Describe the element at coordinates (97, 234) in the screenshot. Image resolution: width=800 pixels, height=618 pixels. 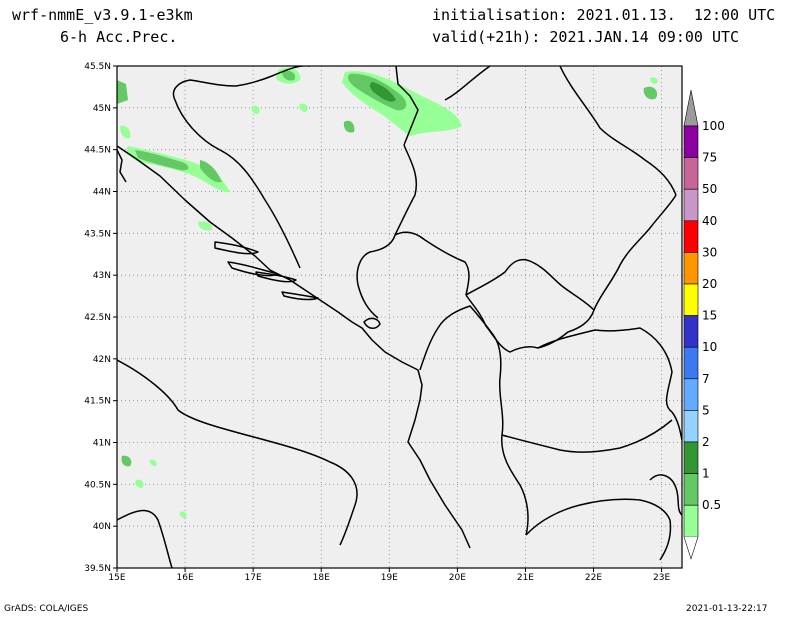
I see `lat-tick-label: 43.5N` at that location.